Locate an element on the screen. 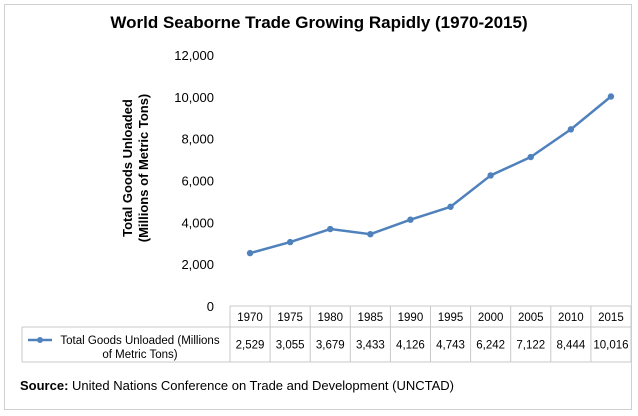 This screenshot has width=638, height=416. x-category-label: 1985 is located at coordinates (371, 318).